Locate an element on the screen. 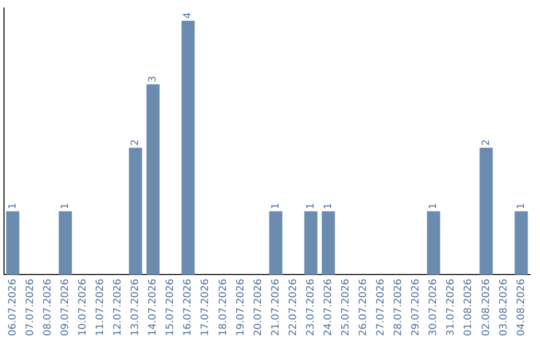 This screenshot has width=540, height=340. x-tick-label: 18.07.2026 is located at coordinates (223, 307).